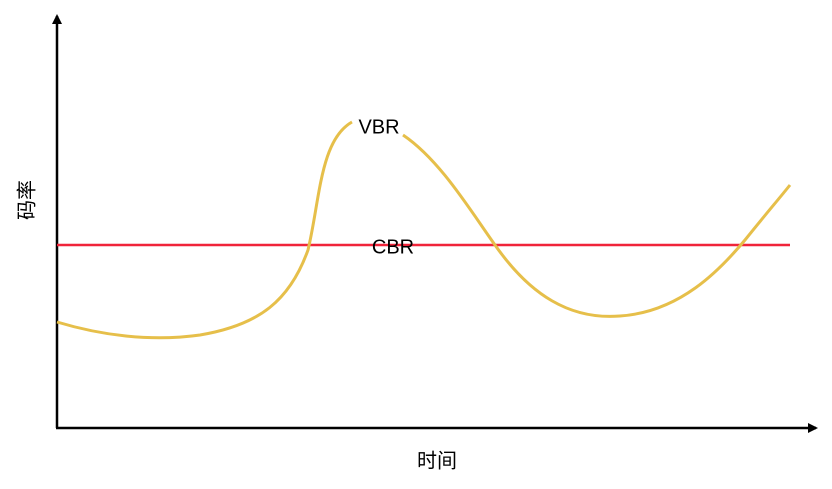 This screenshot has width=832, height=489. Describe the element at coordinates (378, 127) in the screenshot. I see `vbr-label: VBR` at that location.